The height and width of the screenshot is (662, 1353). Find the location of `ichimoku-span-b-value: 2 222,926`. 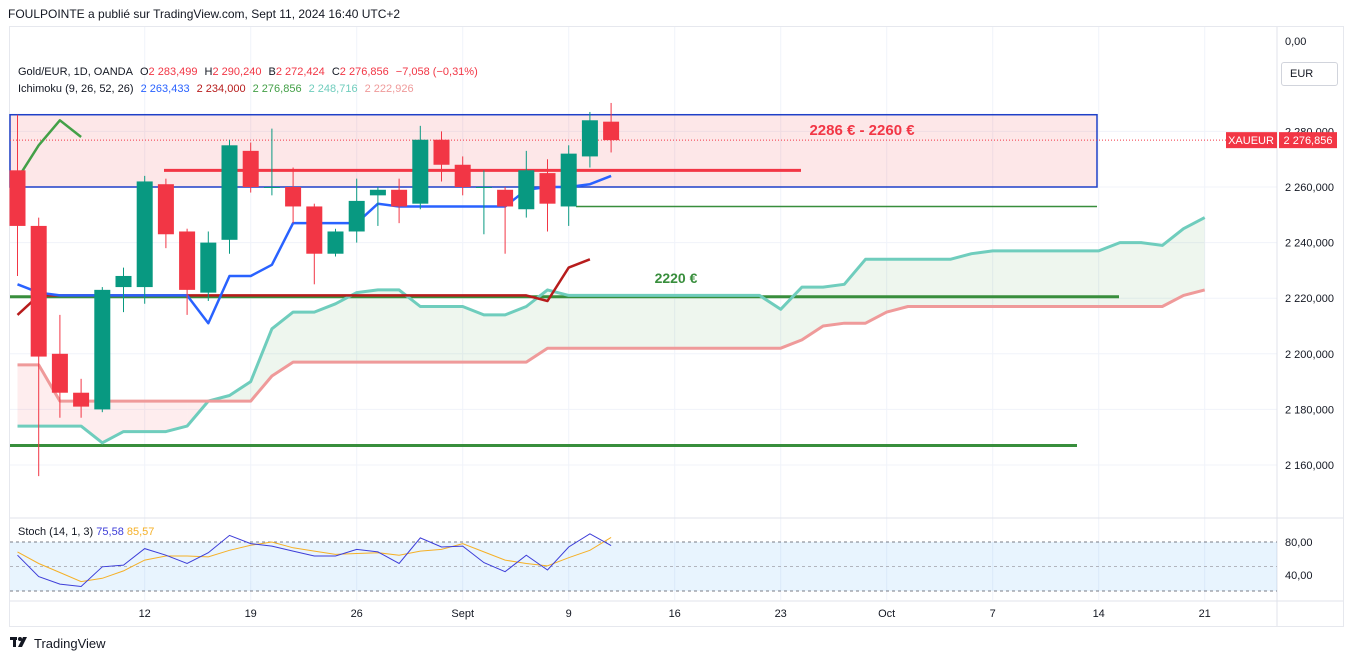

ichimoku-span-b-value: 2 222,926 is located at coordinates (389, 89).